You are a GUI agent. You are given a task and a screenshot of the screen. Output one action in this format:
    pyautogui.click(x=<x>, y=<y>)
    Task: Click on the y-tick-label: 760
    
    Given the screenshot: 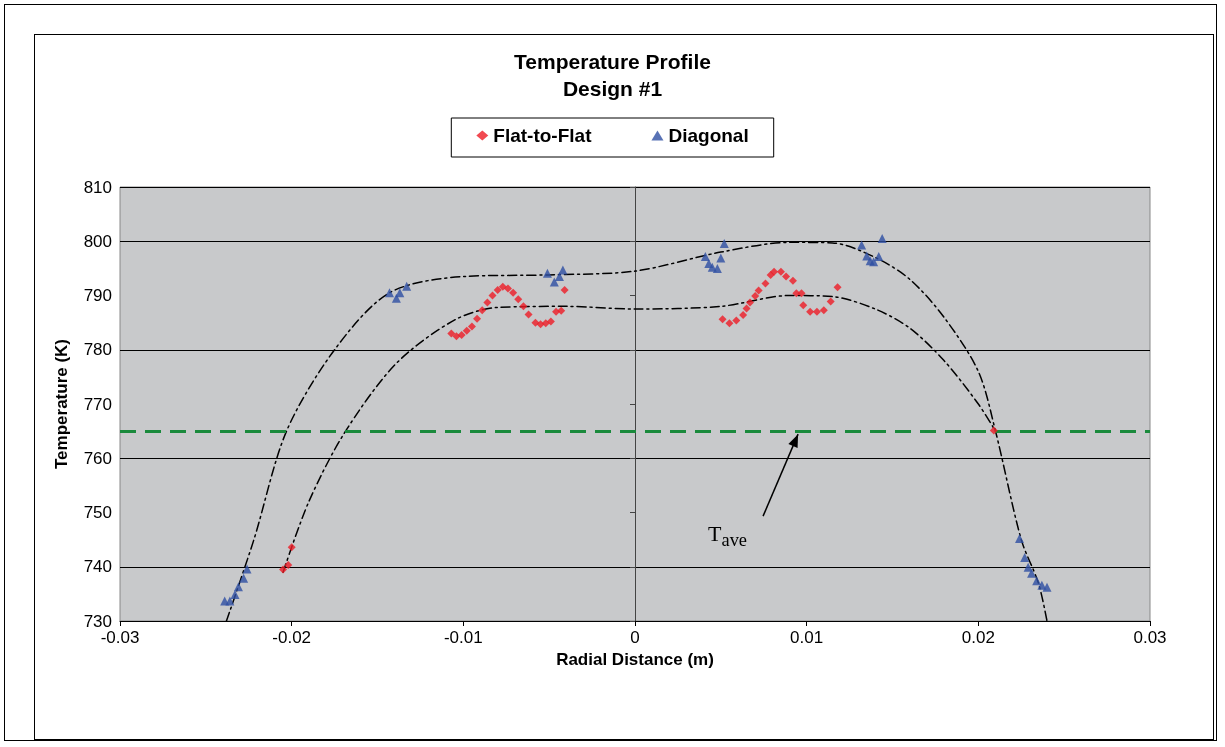 What is the action you would take?
    pyautogui.click(x=97, y=458)
    